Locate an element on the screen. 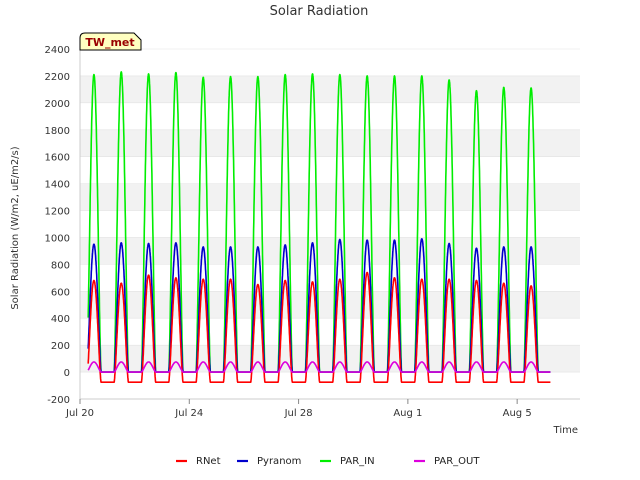 The width and height of the screenshot is (640, 480). legend-label: PAR_IN is located at coordinates (357, 461).